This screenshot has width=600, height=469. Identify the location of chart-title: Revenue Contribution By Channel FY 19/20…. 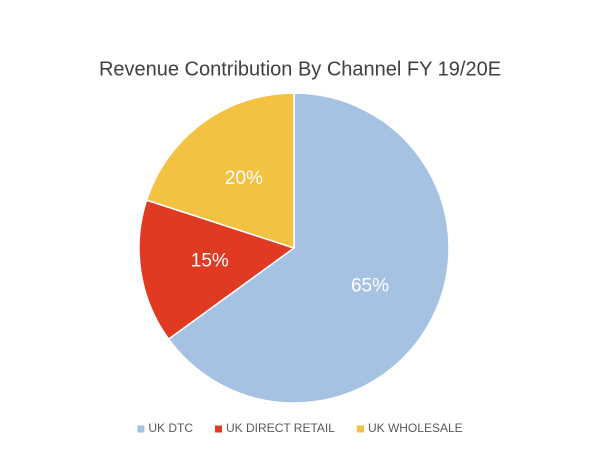
(300, 69).